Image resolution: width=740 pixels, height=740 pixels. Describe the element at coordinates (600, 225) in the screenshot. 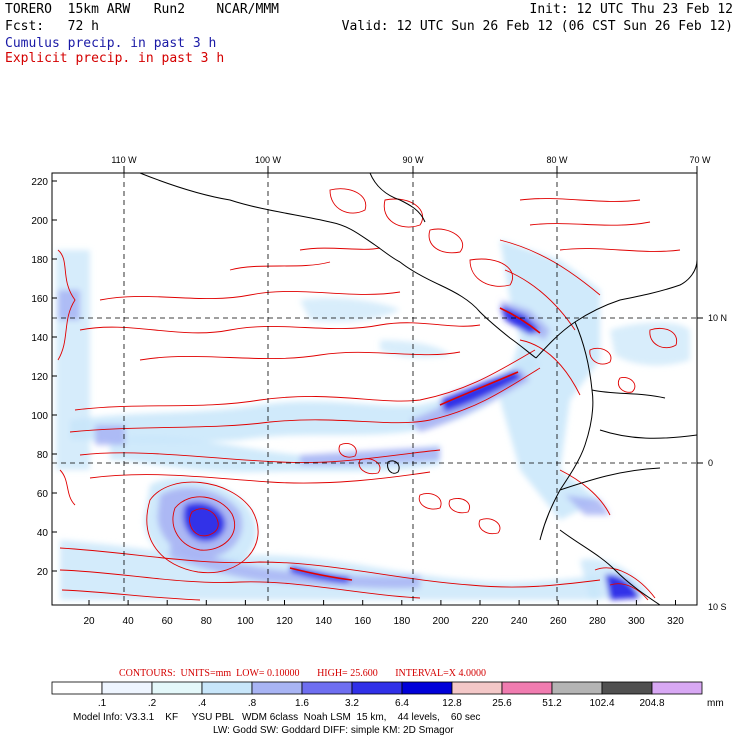

I see `contour-northeast` at that location.